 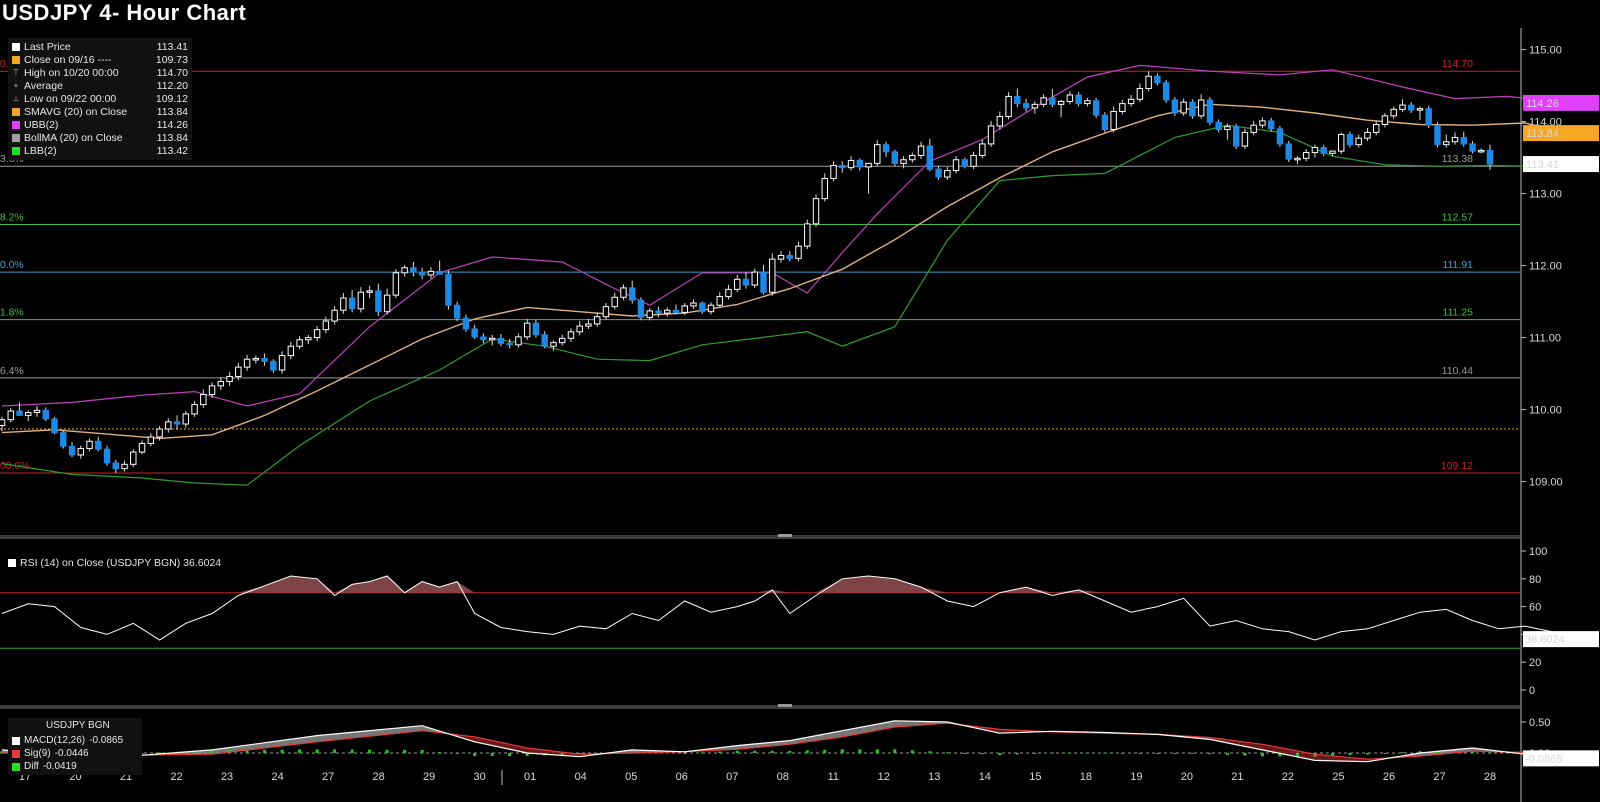 I want to click on legend-value: 109.73, so click(x=171, y=59).